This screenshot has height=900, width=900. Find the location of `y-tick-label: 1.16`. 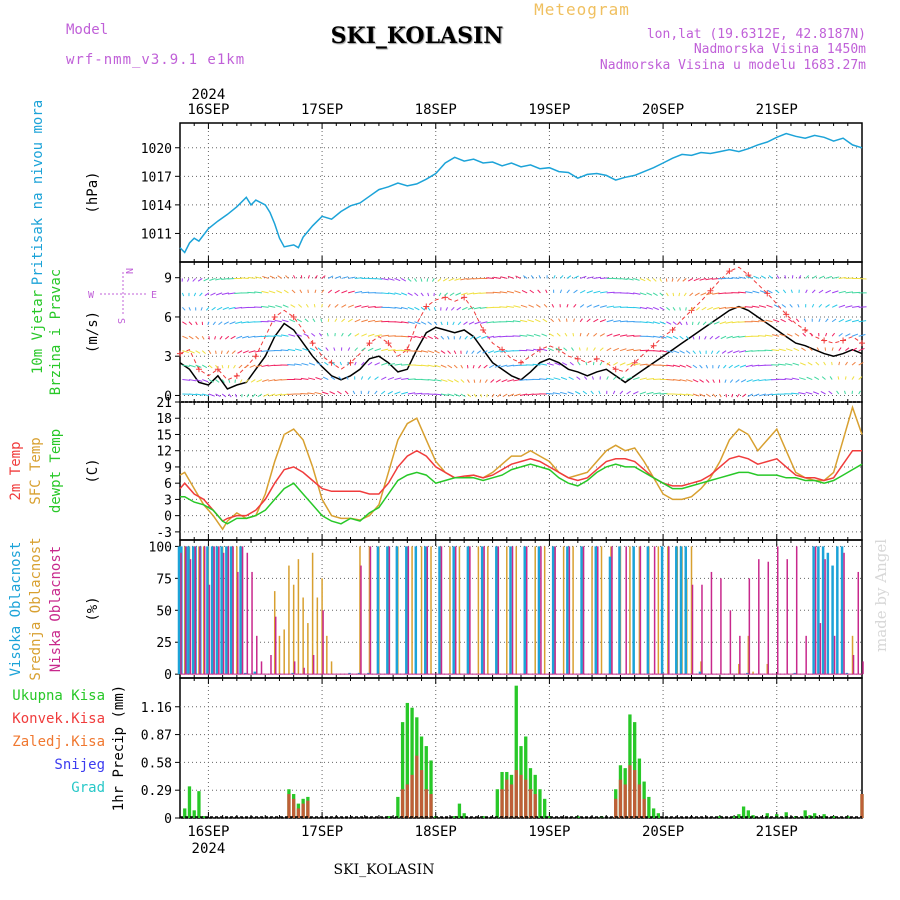

y-tick-label: 1.16 is located at coordinates (156, 708).